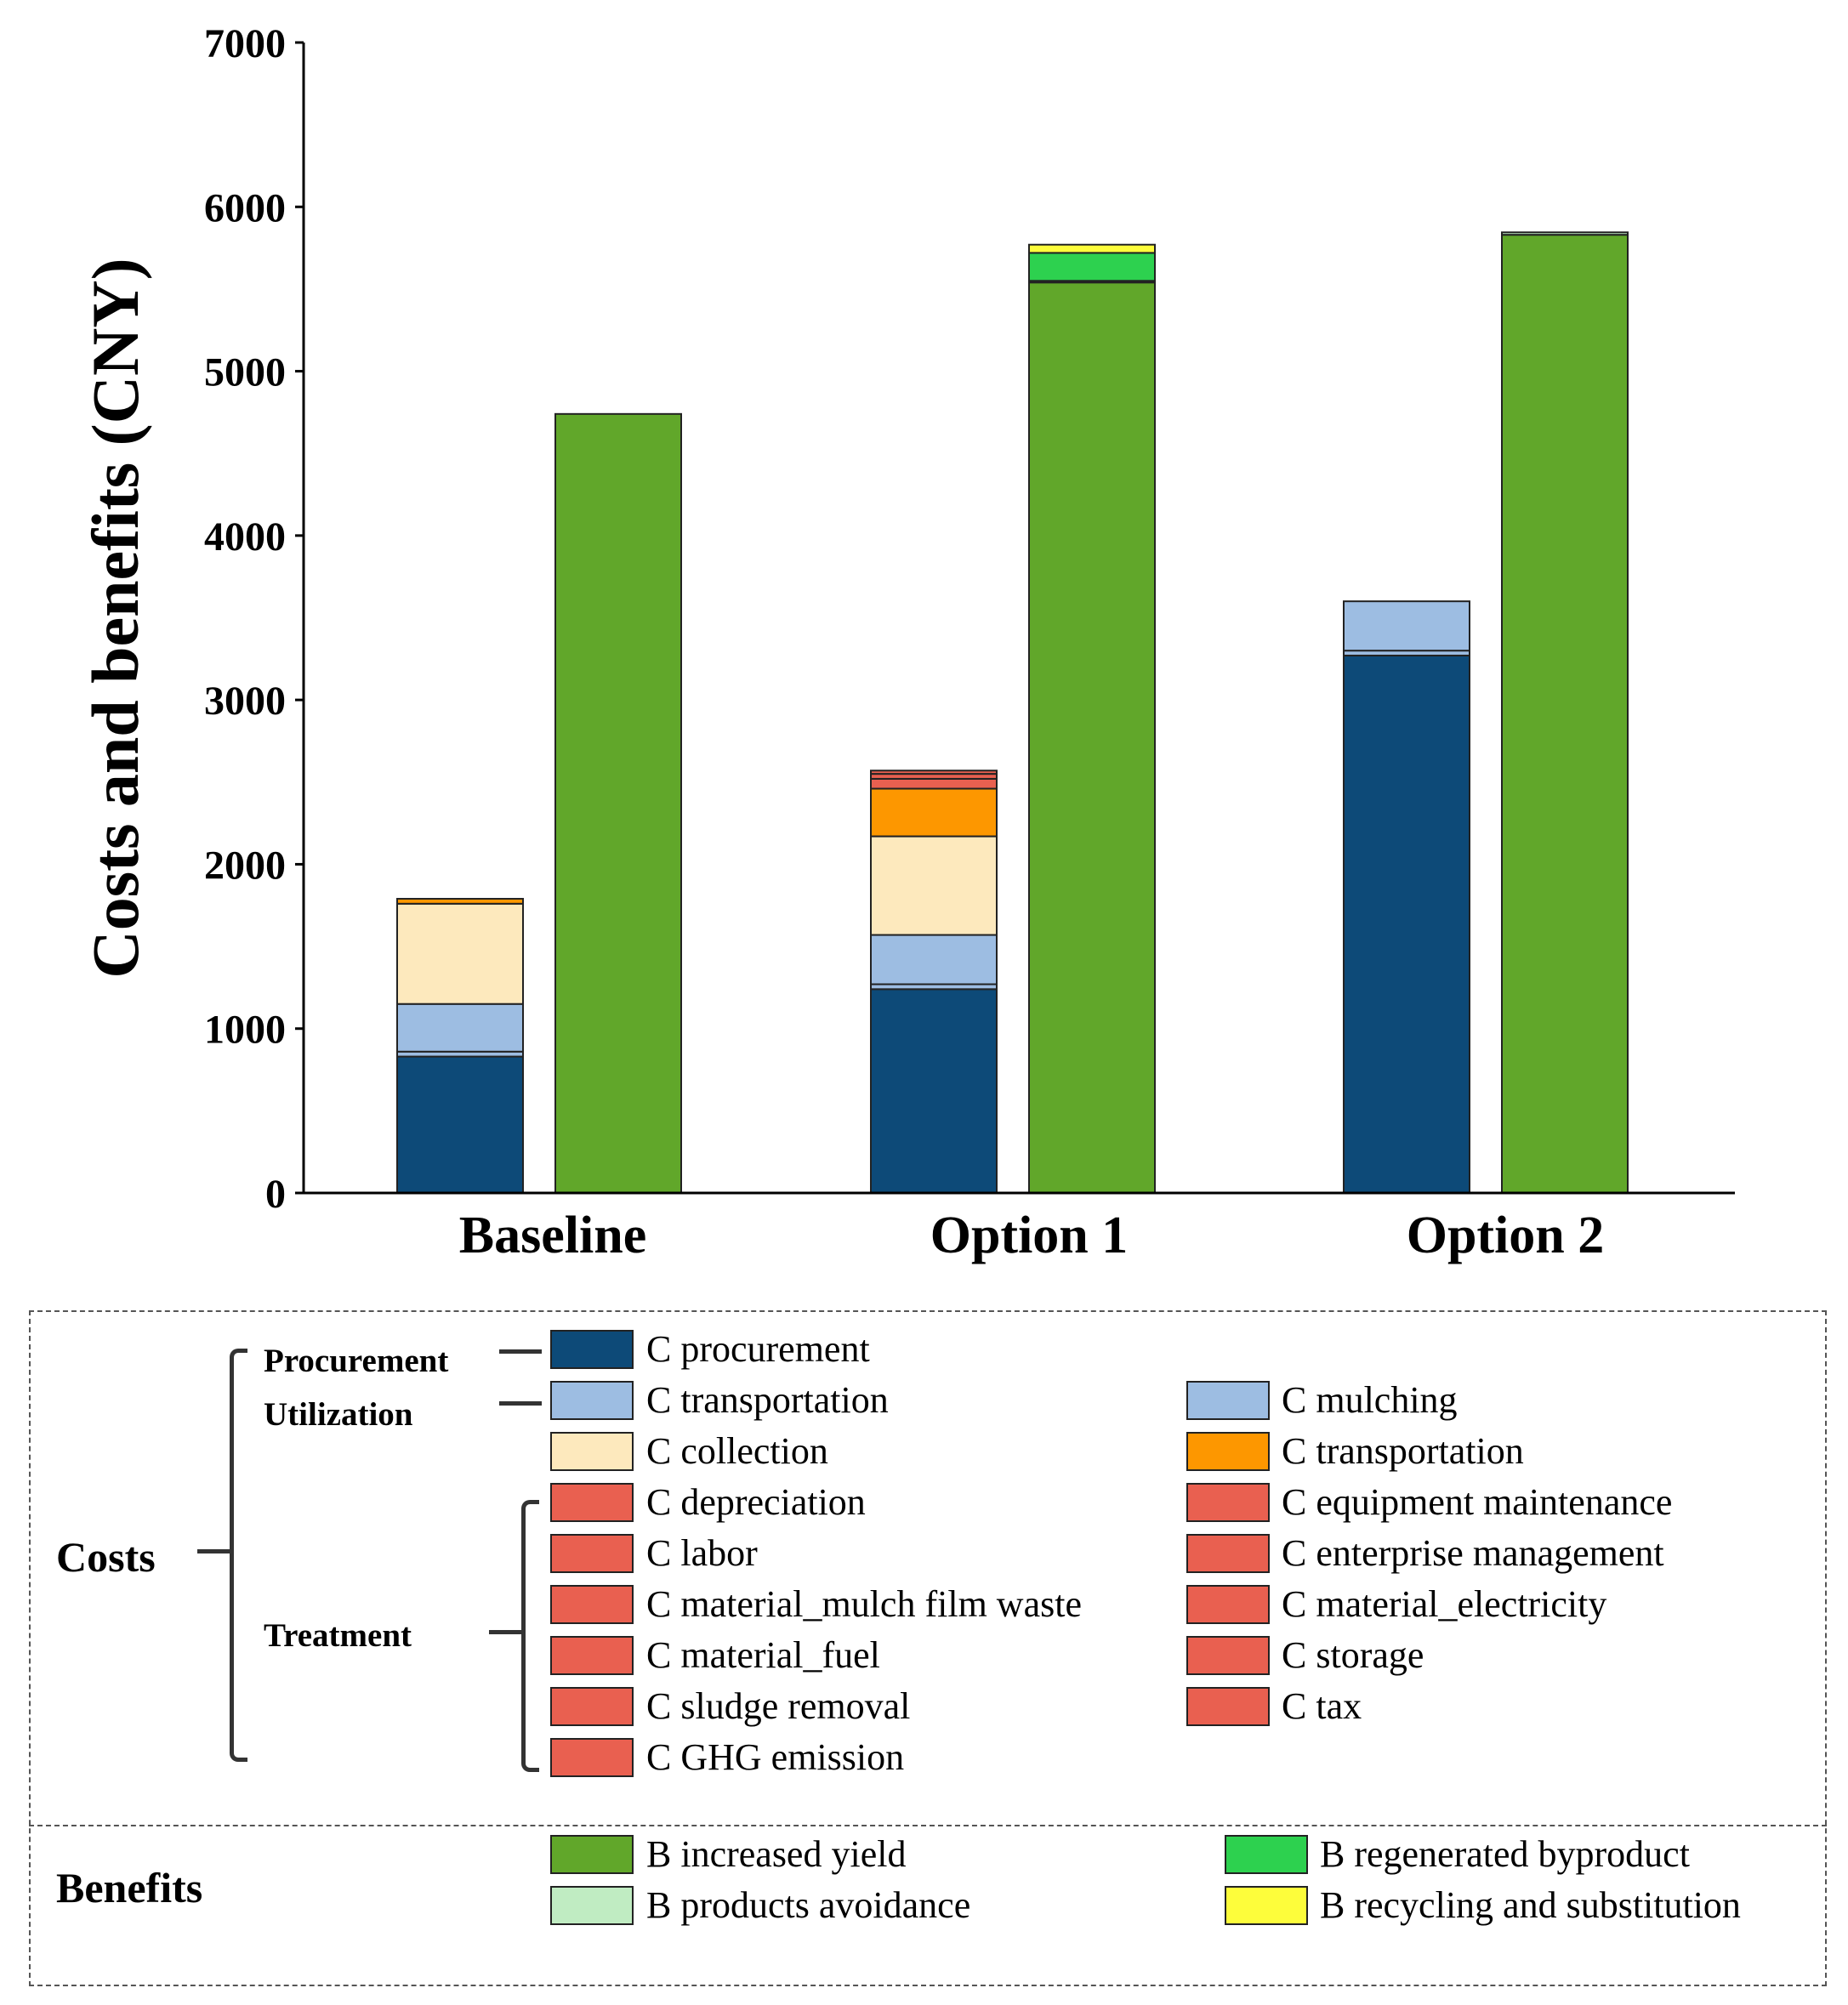 This screenshot has height=2005, width=1848. What do you see at coordinates (245, 701) in the screenshot?
I see `y-tick-label-3000: 3000` at bounding box center [245, 701].